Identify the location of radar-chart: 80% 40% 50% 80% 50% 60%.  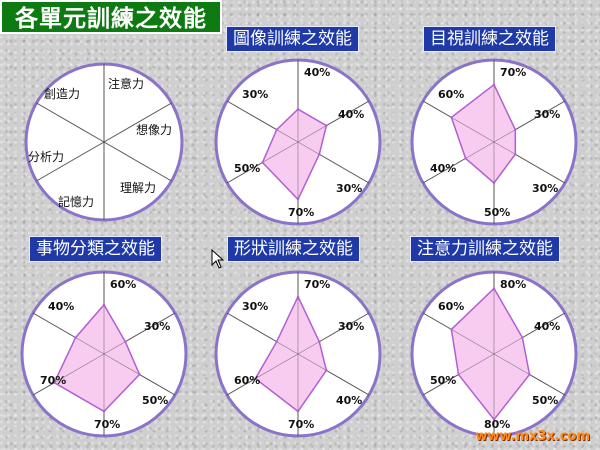
(494, 354).